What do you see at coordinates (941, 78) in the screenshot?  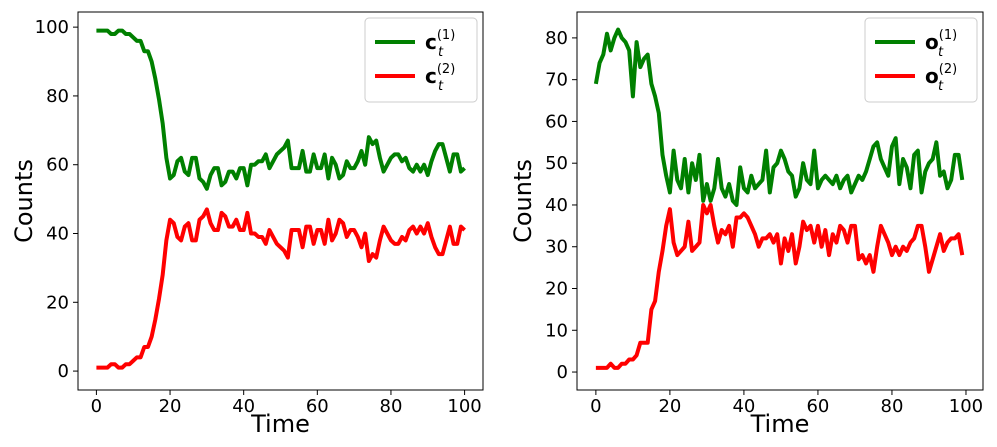 I see `legend-label: o(2) t` at bounding box center [941, 78].